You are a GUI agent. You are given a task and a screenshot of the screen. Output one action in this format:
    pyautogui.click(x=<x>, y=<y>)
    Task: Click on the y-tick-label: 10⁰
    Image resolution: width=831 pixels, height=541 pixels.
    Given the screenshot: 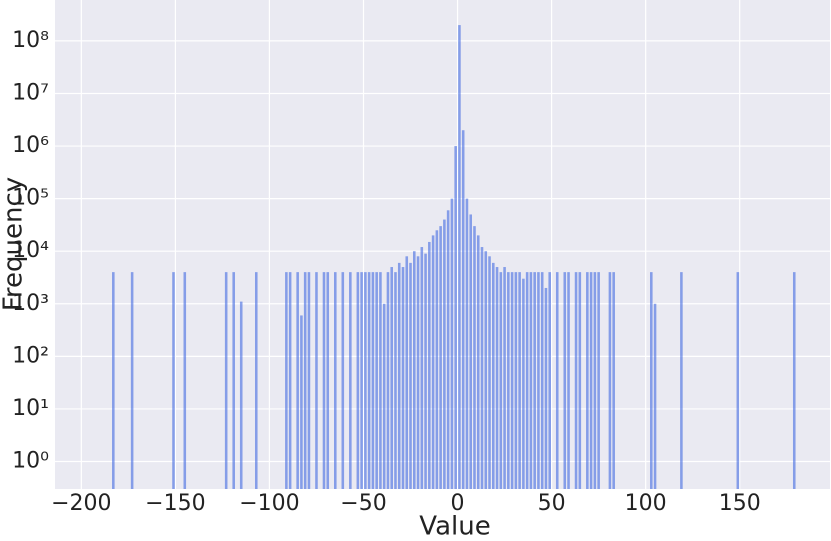 What is the action you would take?
    pyautogui.click(x=30, y=461)
    